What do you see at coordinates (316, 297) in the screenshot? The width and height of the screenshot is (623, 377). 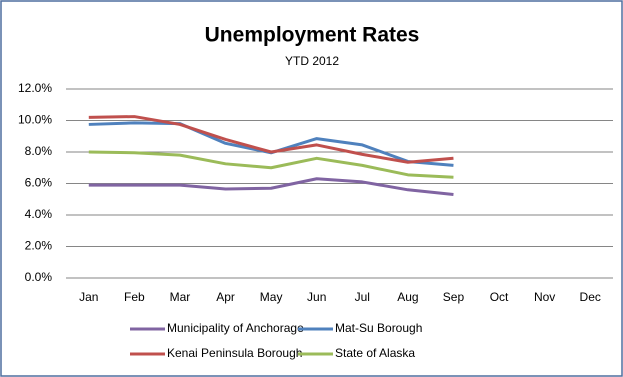 I see `x-tick-label: Jun` at bounding box center [316, 297].